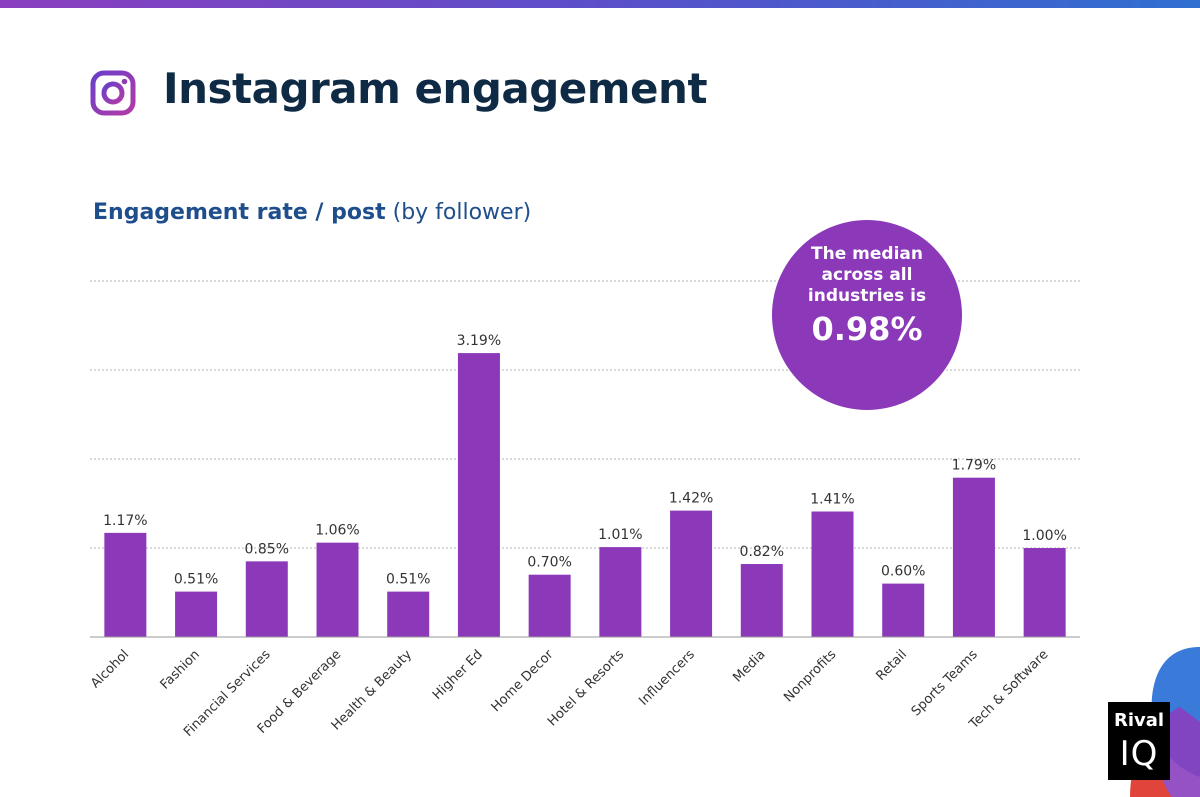  What do you see at coordinates (110, 669) in the screenshot?
I see `category-label: Alcohol` at bounding box center [110, 669].